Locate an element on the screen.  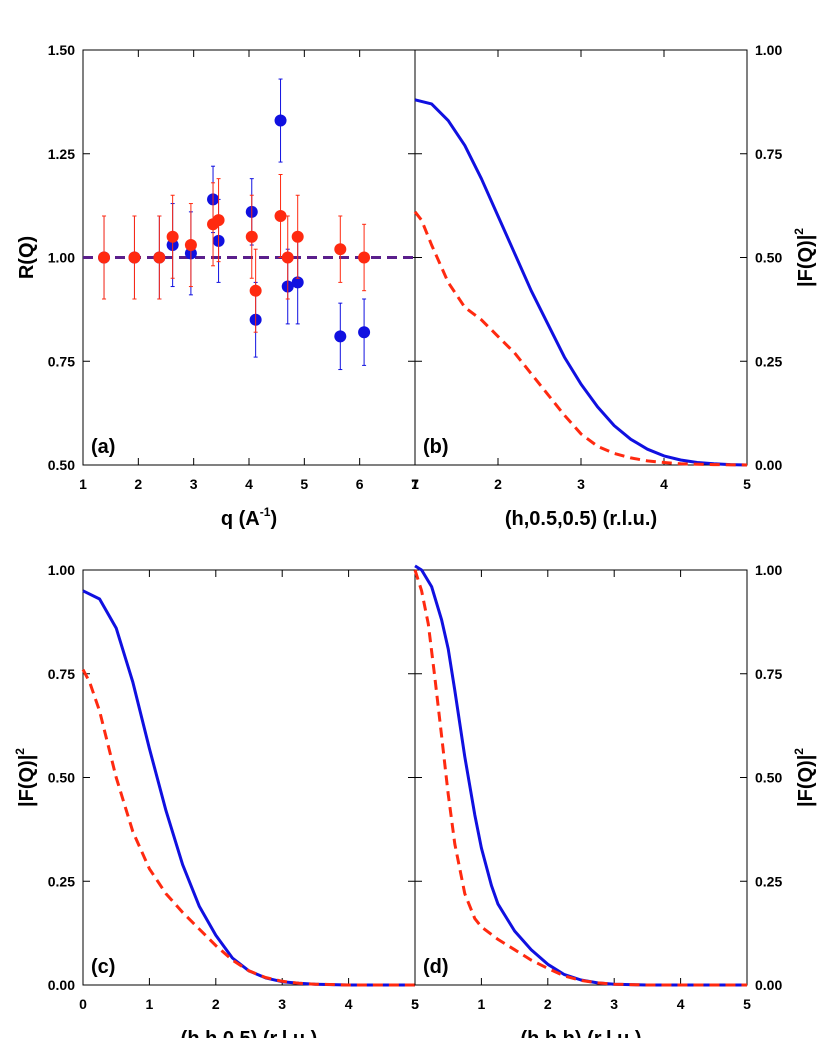
x-axis-label-sup: -1 is located at coordinates (265, 512).